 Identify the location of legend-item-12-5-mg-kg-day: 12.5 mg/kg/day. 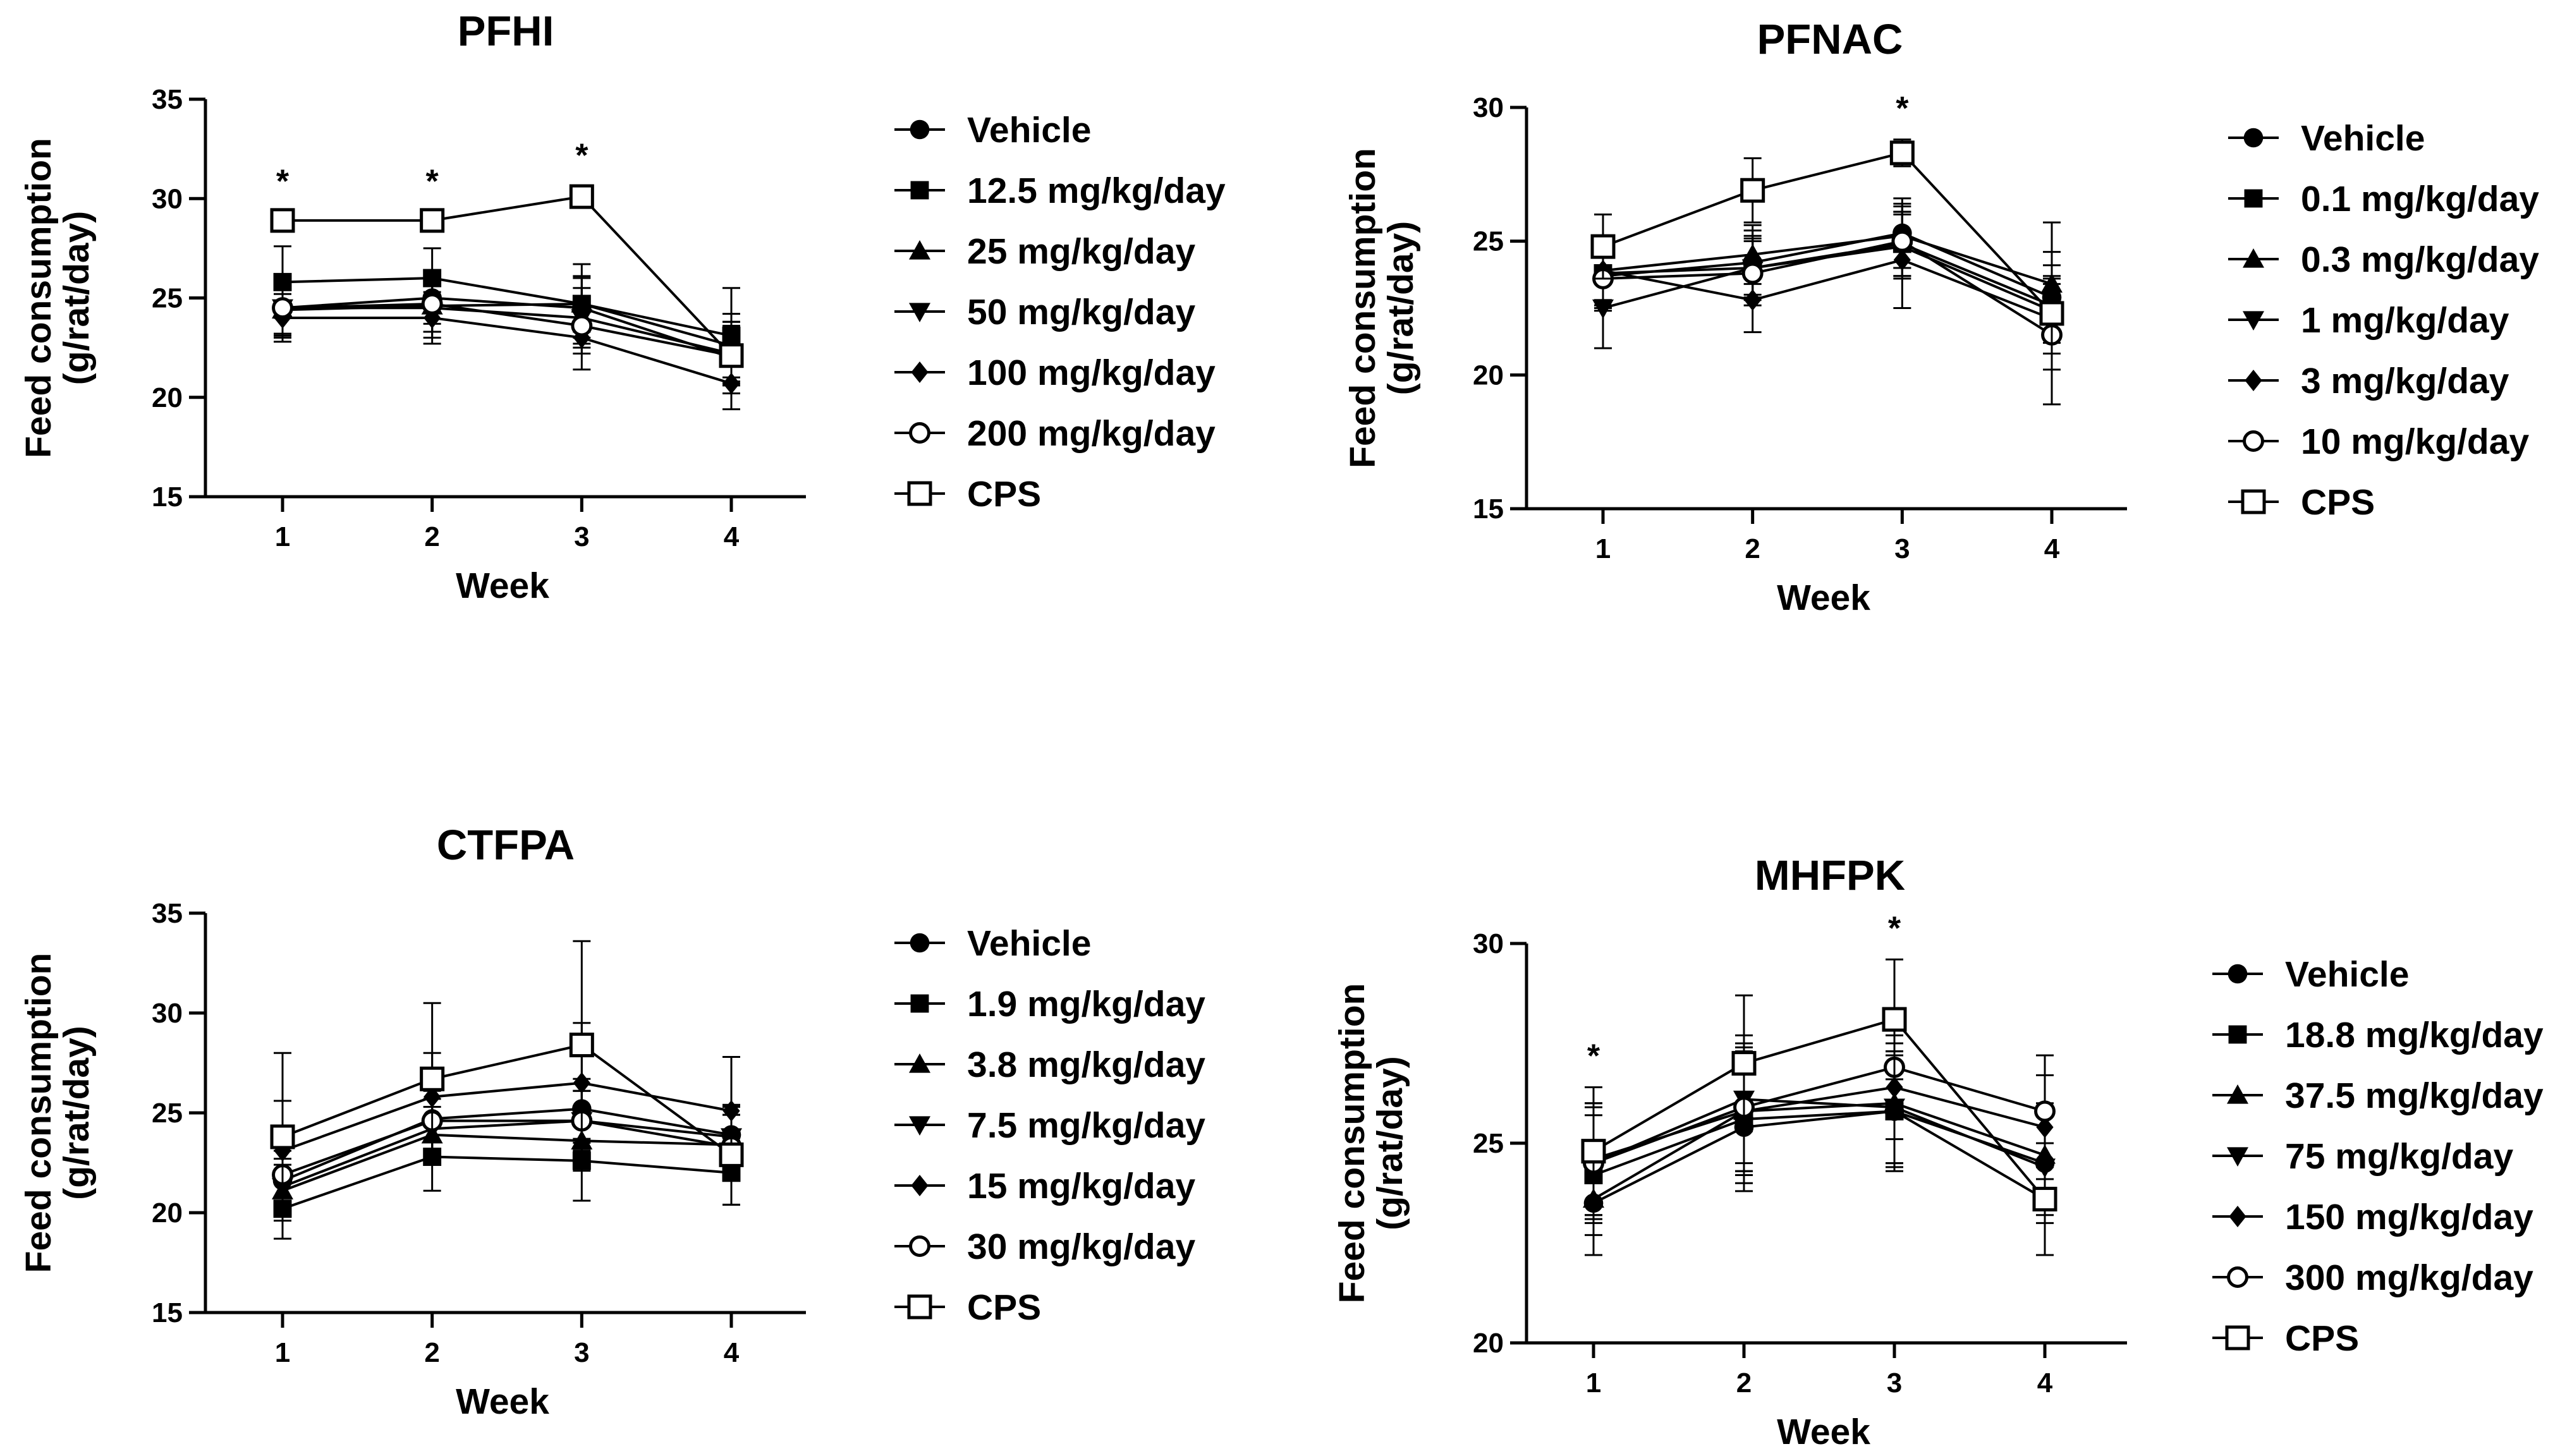
(1060, 191).